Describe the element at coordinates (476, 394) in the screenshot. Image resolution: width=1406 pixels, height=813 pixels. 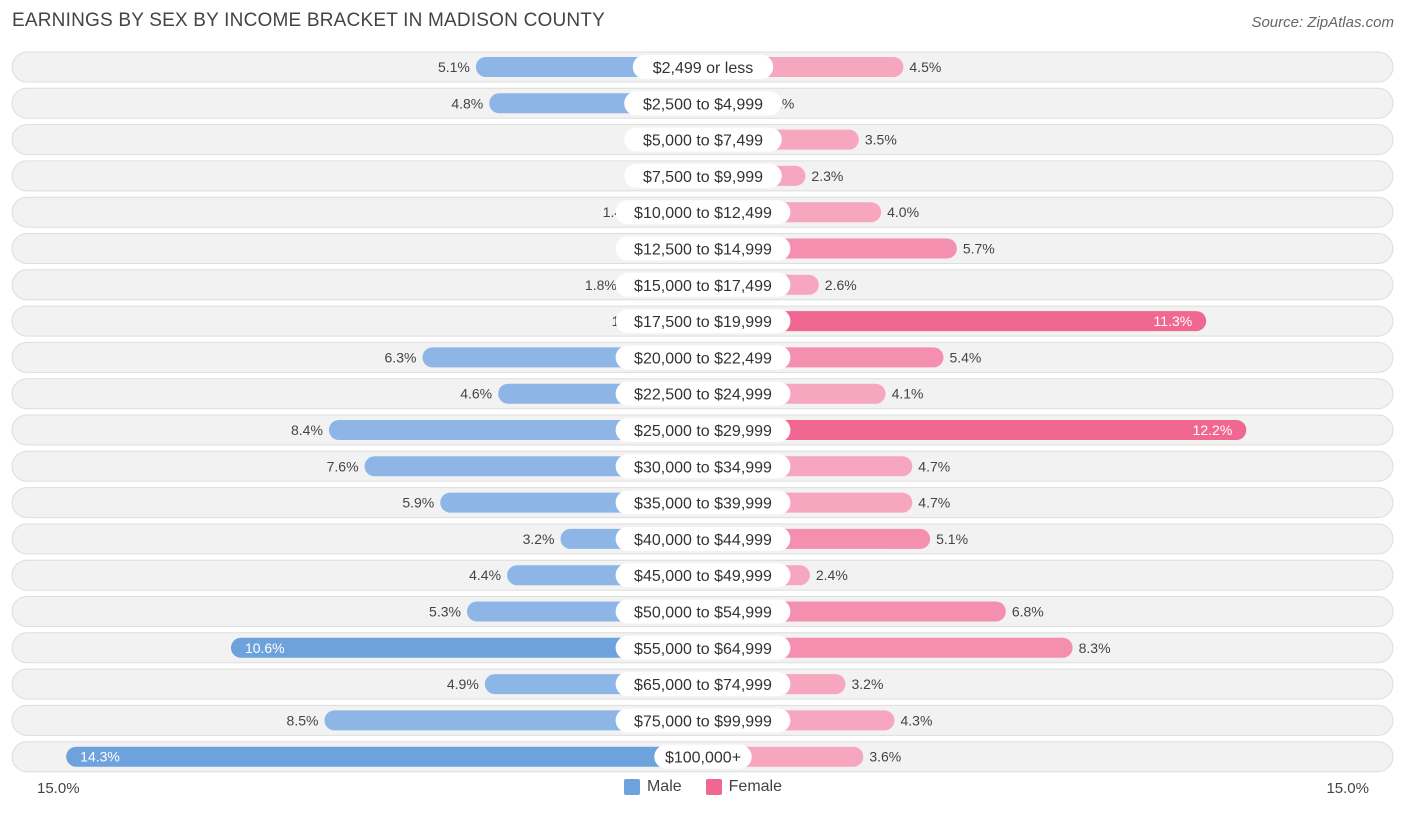
I see `male-value-label: 4.6%` at that location.